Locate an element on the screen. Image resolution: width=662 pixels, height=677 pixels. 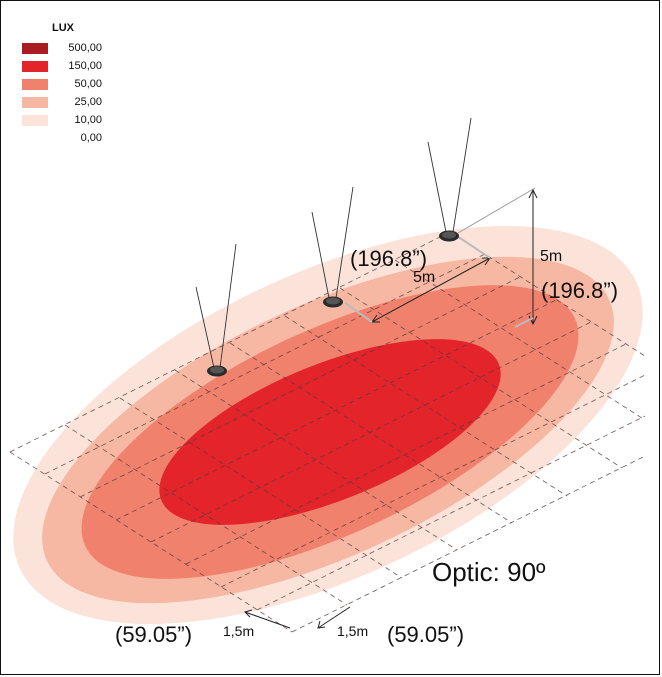
height-label-m: 5m is located at coordinates (551, 256).